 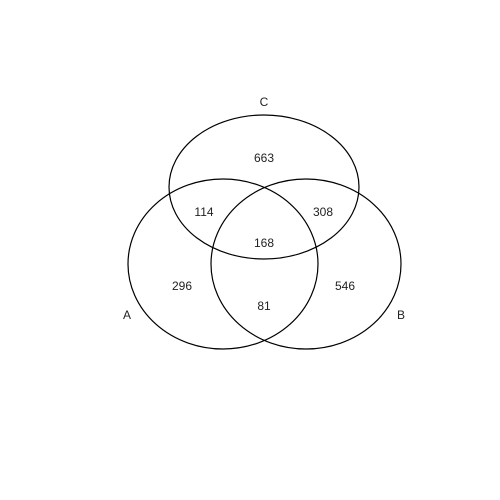 I want to click on region-abc-value: 168, so click(x=264, y=243).